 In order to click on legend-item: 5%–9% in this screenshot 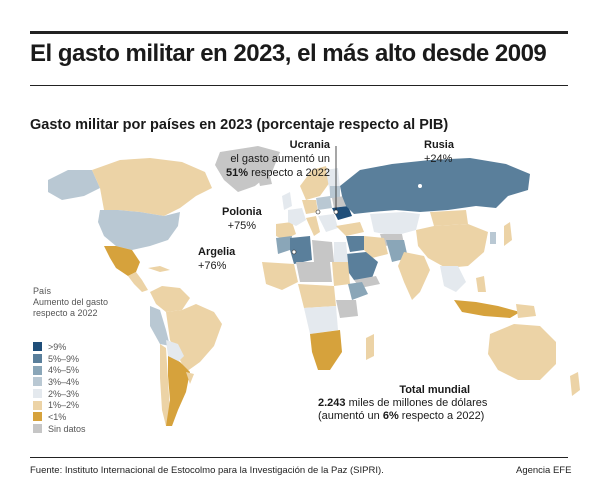, I will do `click(70, 359)`.